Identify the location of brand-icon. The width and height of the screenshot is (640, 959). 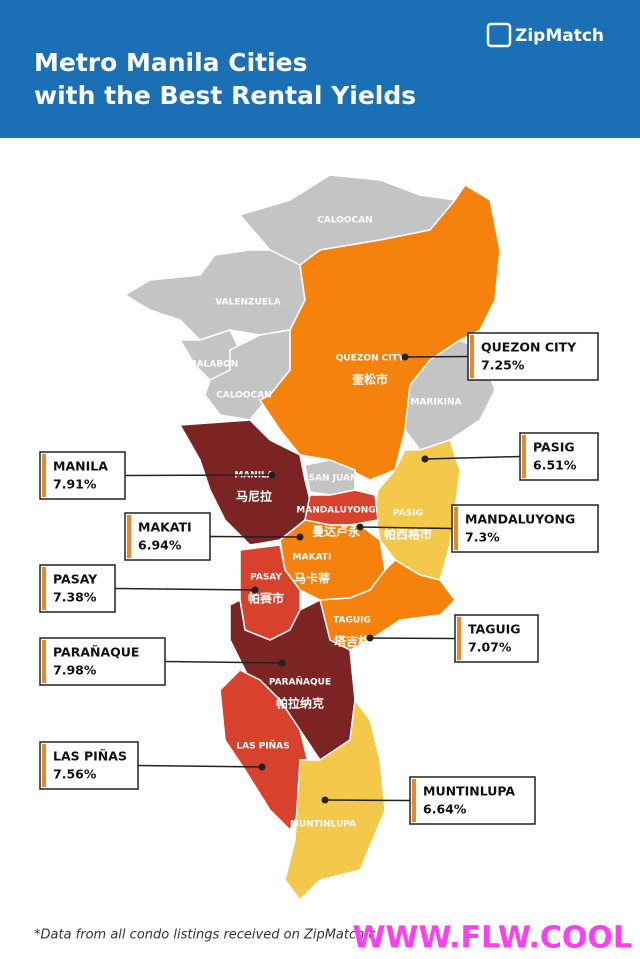
(499, 35).